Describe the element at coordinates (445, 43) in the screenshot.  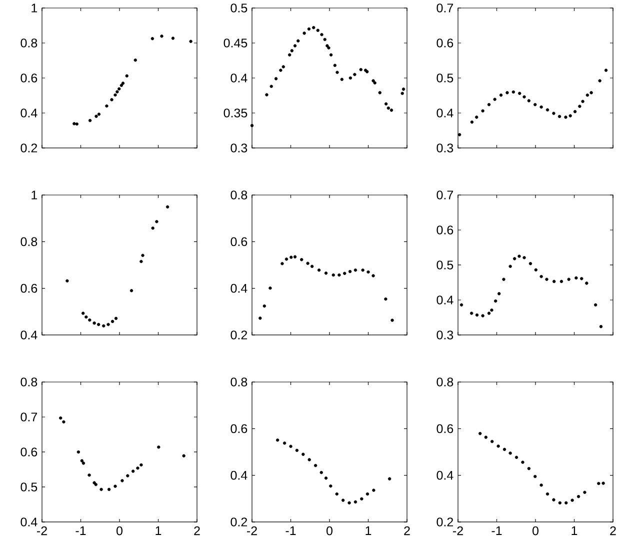
I see `y-tick-label: 0.6` at that location.